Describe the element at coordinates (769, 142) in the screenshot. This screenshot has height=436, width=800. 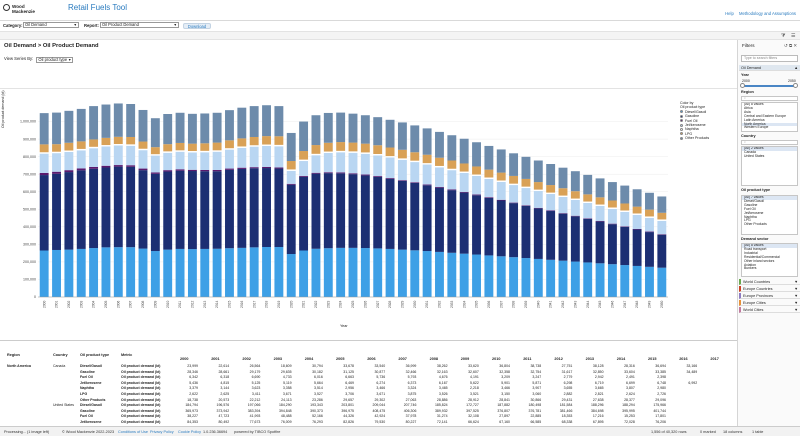
I see `country-search-input: ⌕` at that location.